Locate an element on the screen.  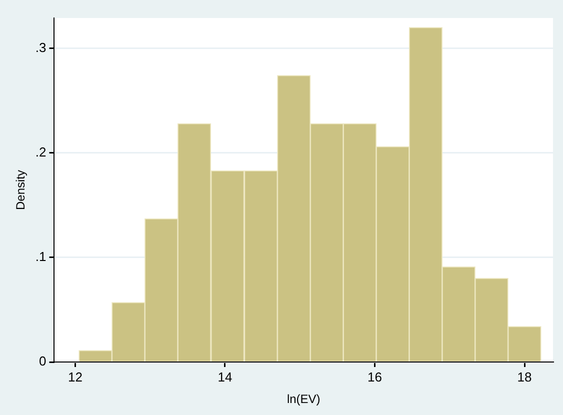
y-tick-label: .2 is located at coordinates (40, 152).